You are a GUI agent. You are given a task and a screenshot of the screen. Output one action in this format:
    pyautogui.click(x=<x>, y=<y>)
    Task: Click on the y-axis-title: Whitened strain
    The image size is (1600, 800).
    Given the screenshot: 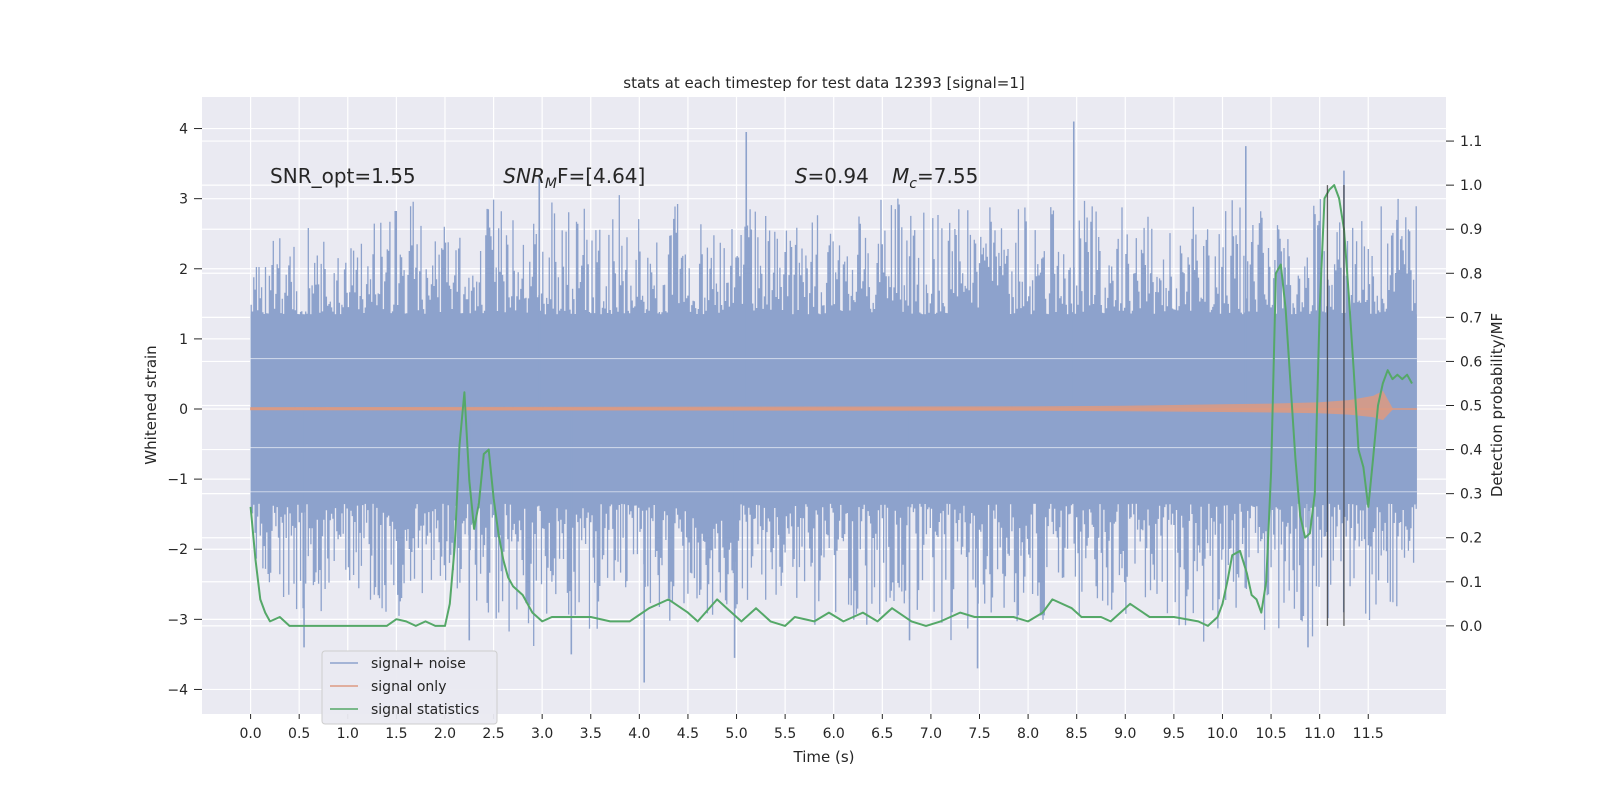 What is the action you would take?
    pyautogui.click(x=151, y=404)
    